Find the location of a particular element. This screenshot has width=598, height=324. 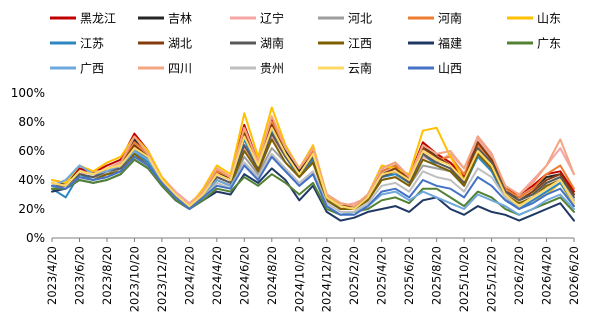

legend-label: 湖北 is located at coordinates (180, 43).